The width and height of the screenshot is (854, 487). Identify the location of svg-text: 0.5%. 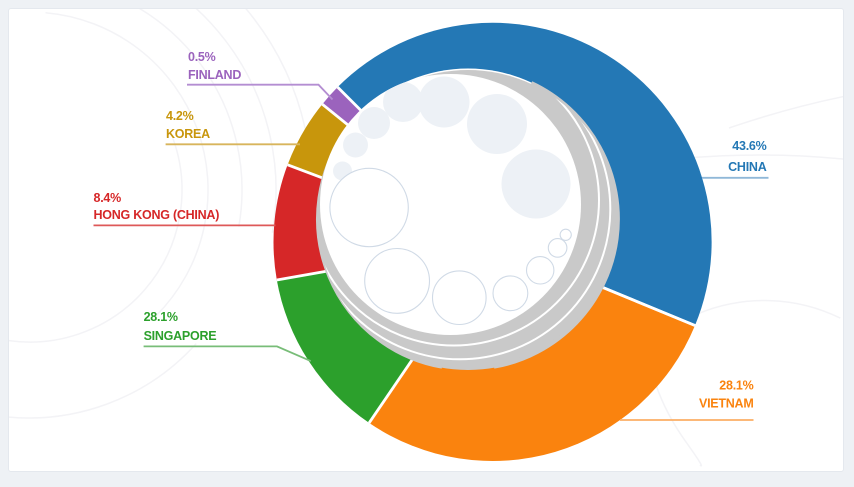
(202, 57).